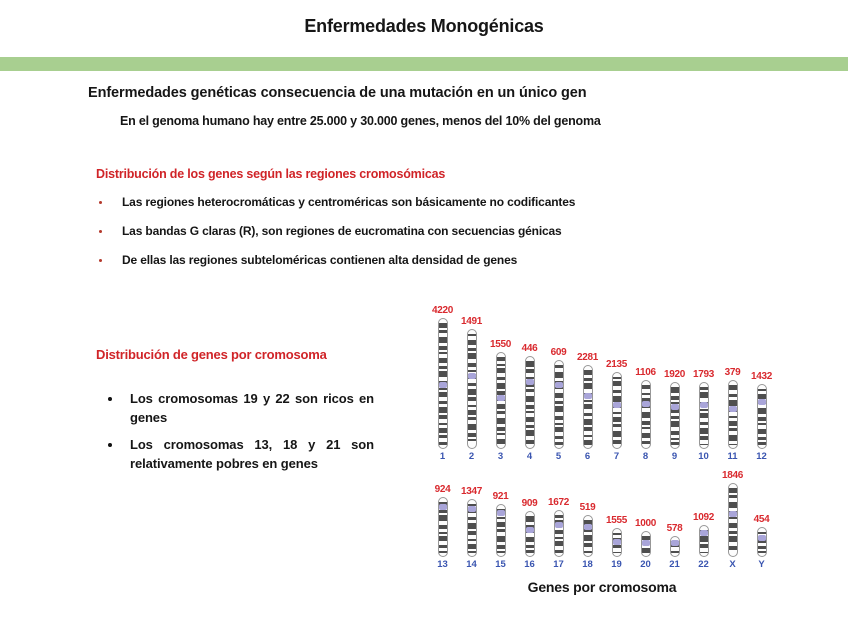 Image resolution: width=848 pixels, height=636 pixels. What do you see at coordinates (761, 456) in the screenshot?
I see `chromosome-label: 12` at bounding box center [761, 456].